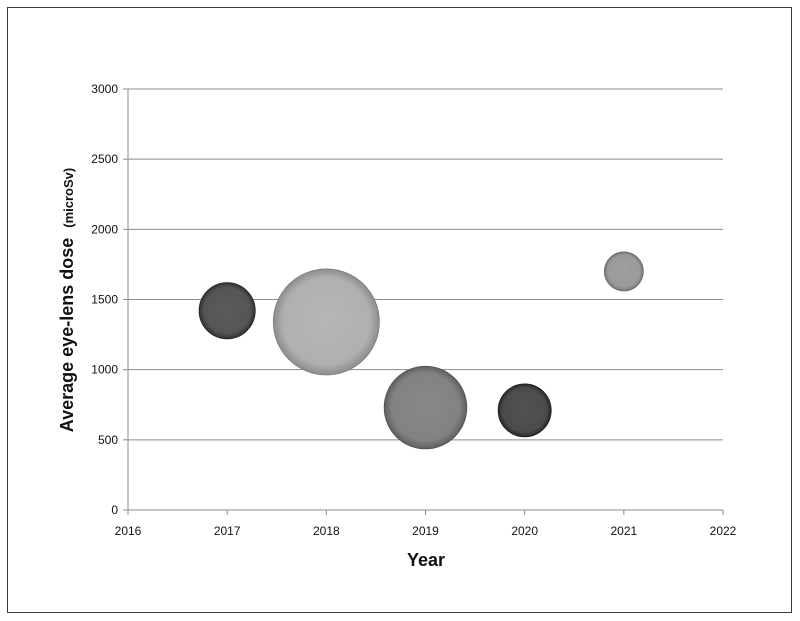 The width and height of the screenshot is (800, 621). I want to click on y-tick-label: 2500, so click(104, 159).